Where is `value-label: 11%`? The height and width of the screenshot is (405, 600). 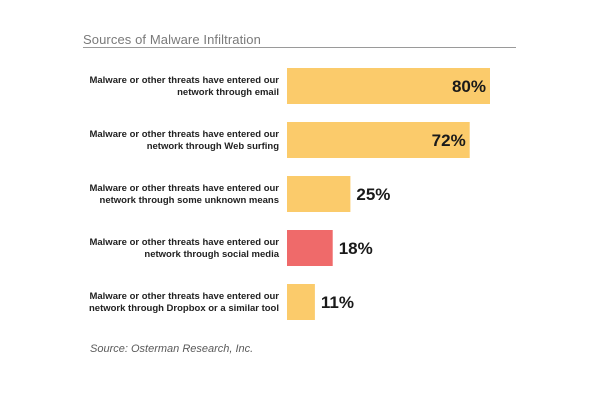 value-label: 11% is located at coordinates (337, 302).